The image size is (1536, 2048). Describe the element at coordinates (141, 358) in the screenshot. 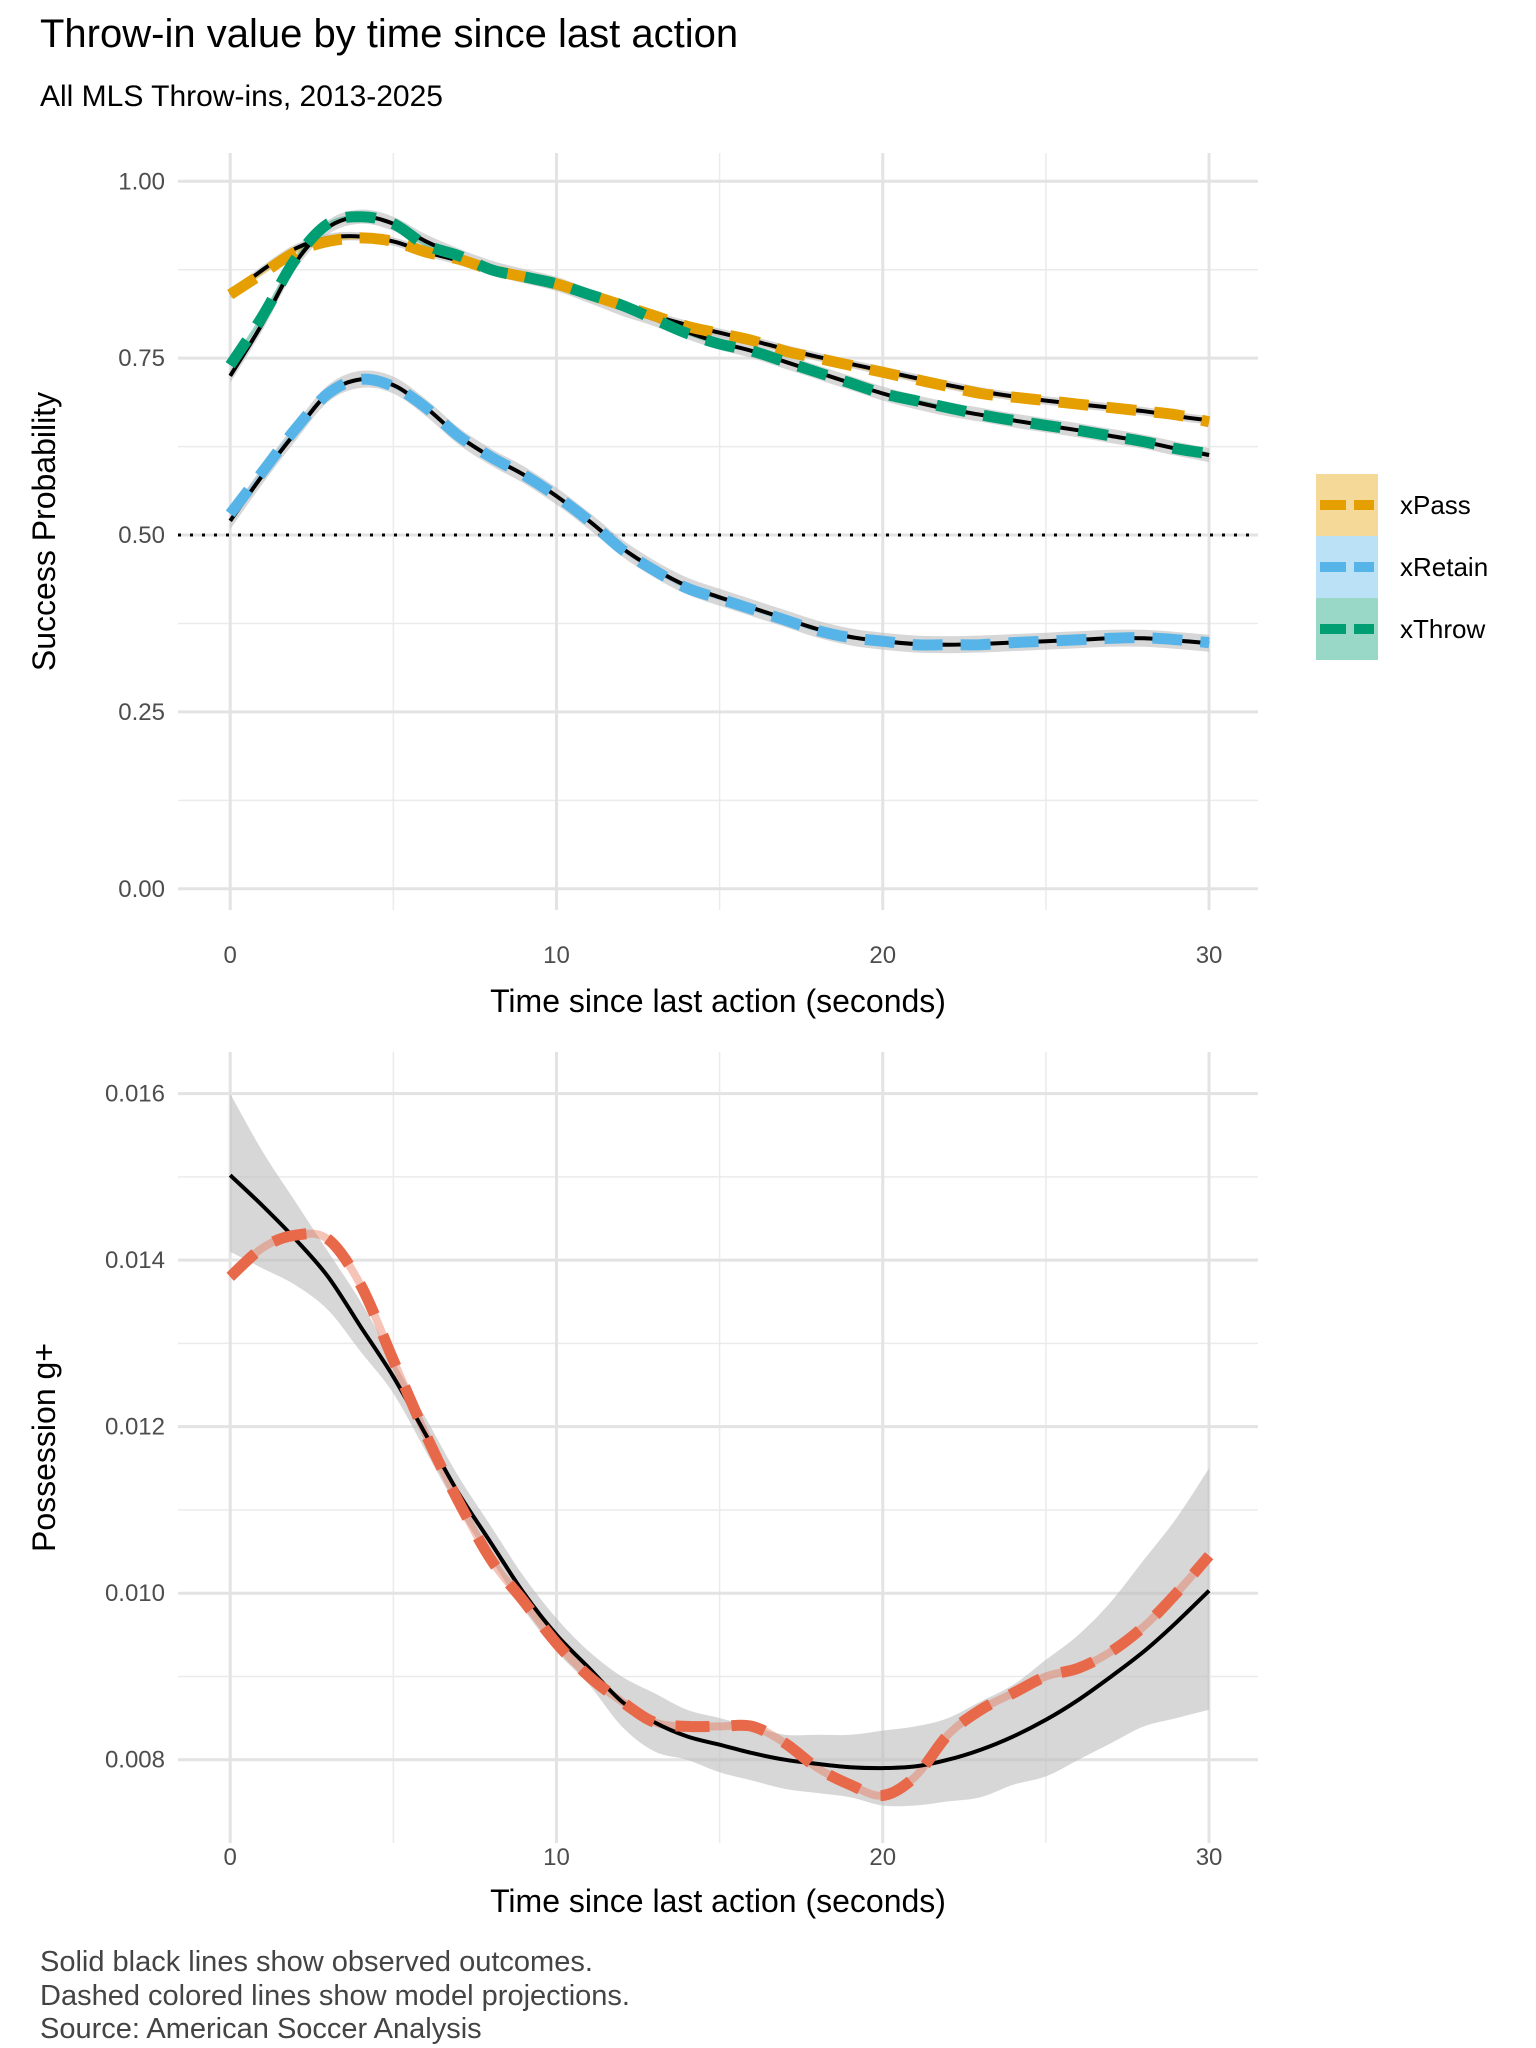

I see `y-tick-label: 0.75` at that location.